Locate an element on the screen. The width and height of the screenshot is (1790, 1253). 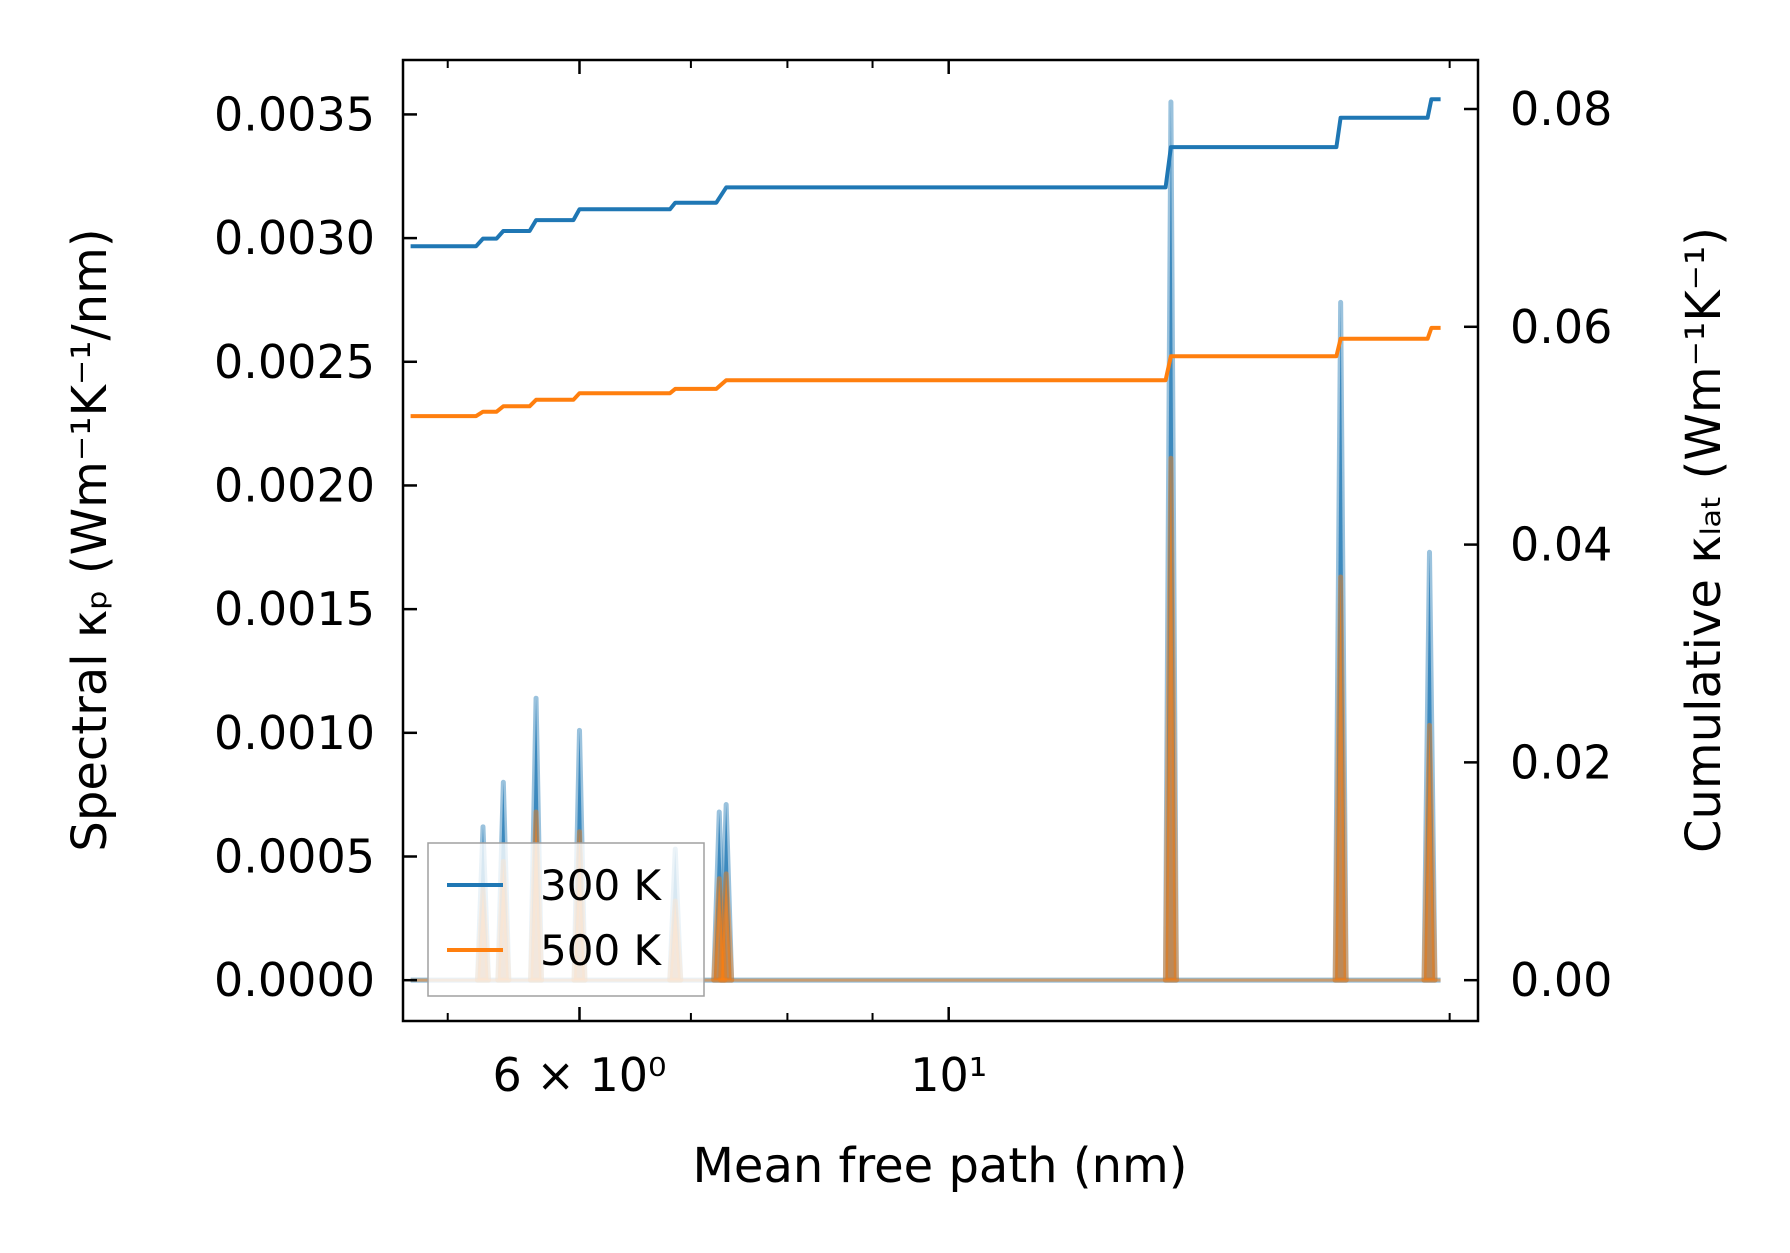
cumulative-line-500k is located at coordinates (925, 372).